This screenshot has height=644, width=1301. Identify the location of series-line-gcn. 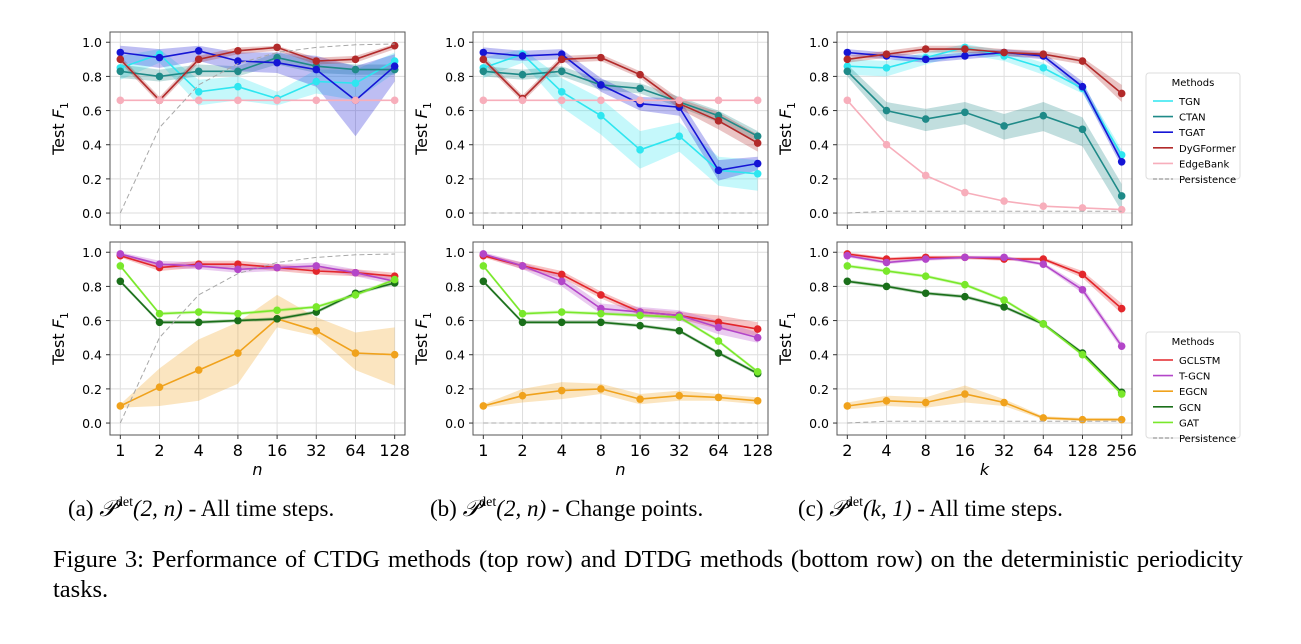
(620, 327).